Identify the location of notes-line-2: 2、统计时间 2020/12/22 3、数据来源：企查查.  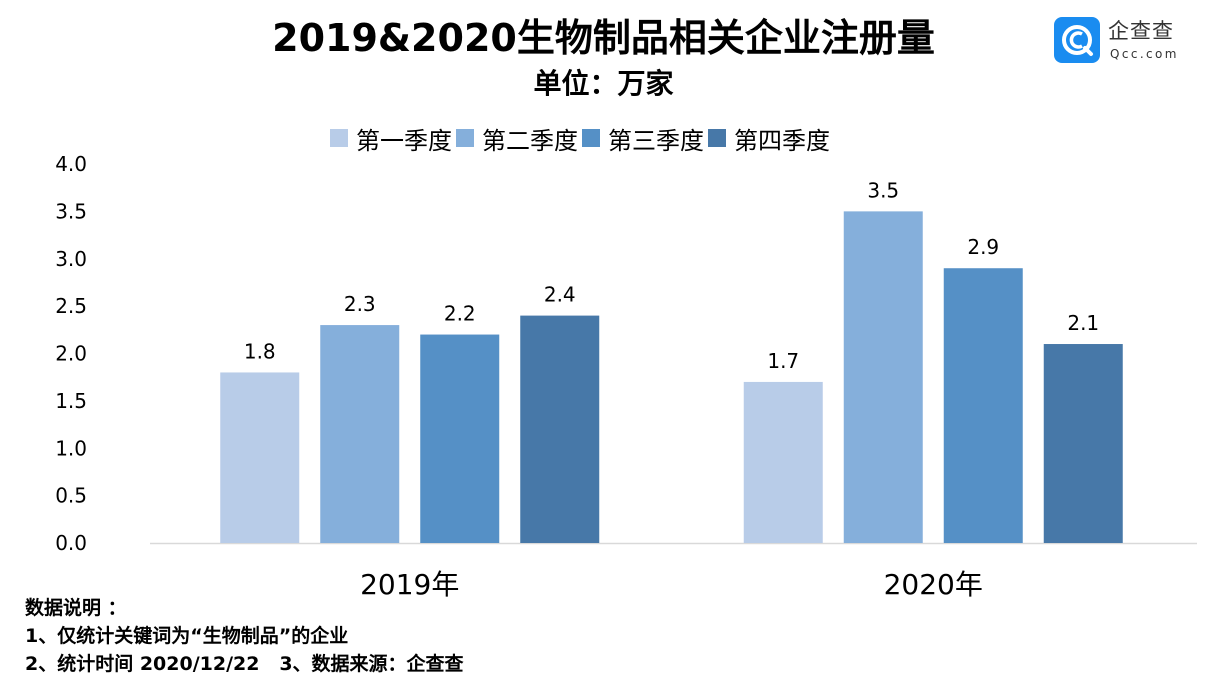
(244, 664).